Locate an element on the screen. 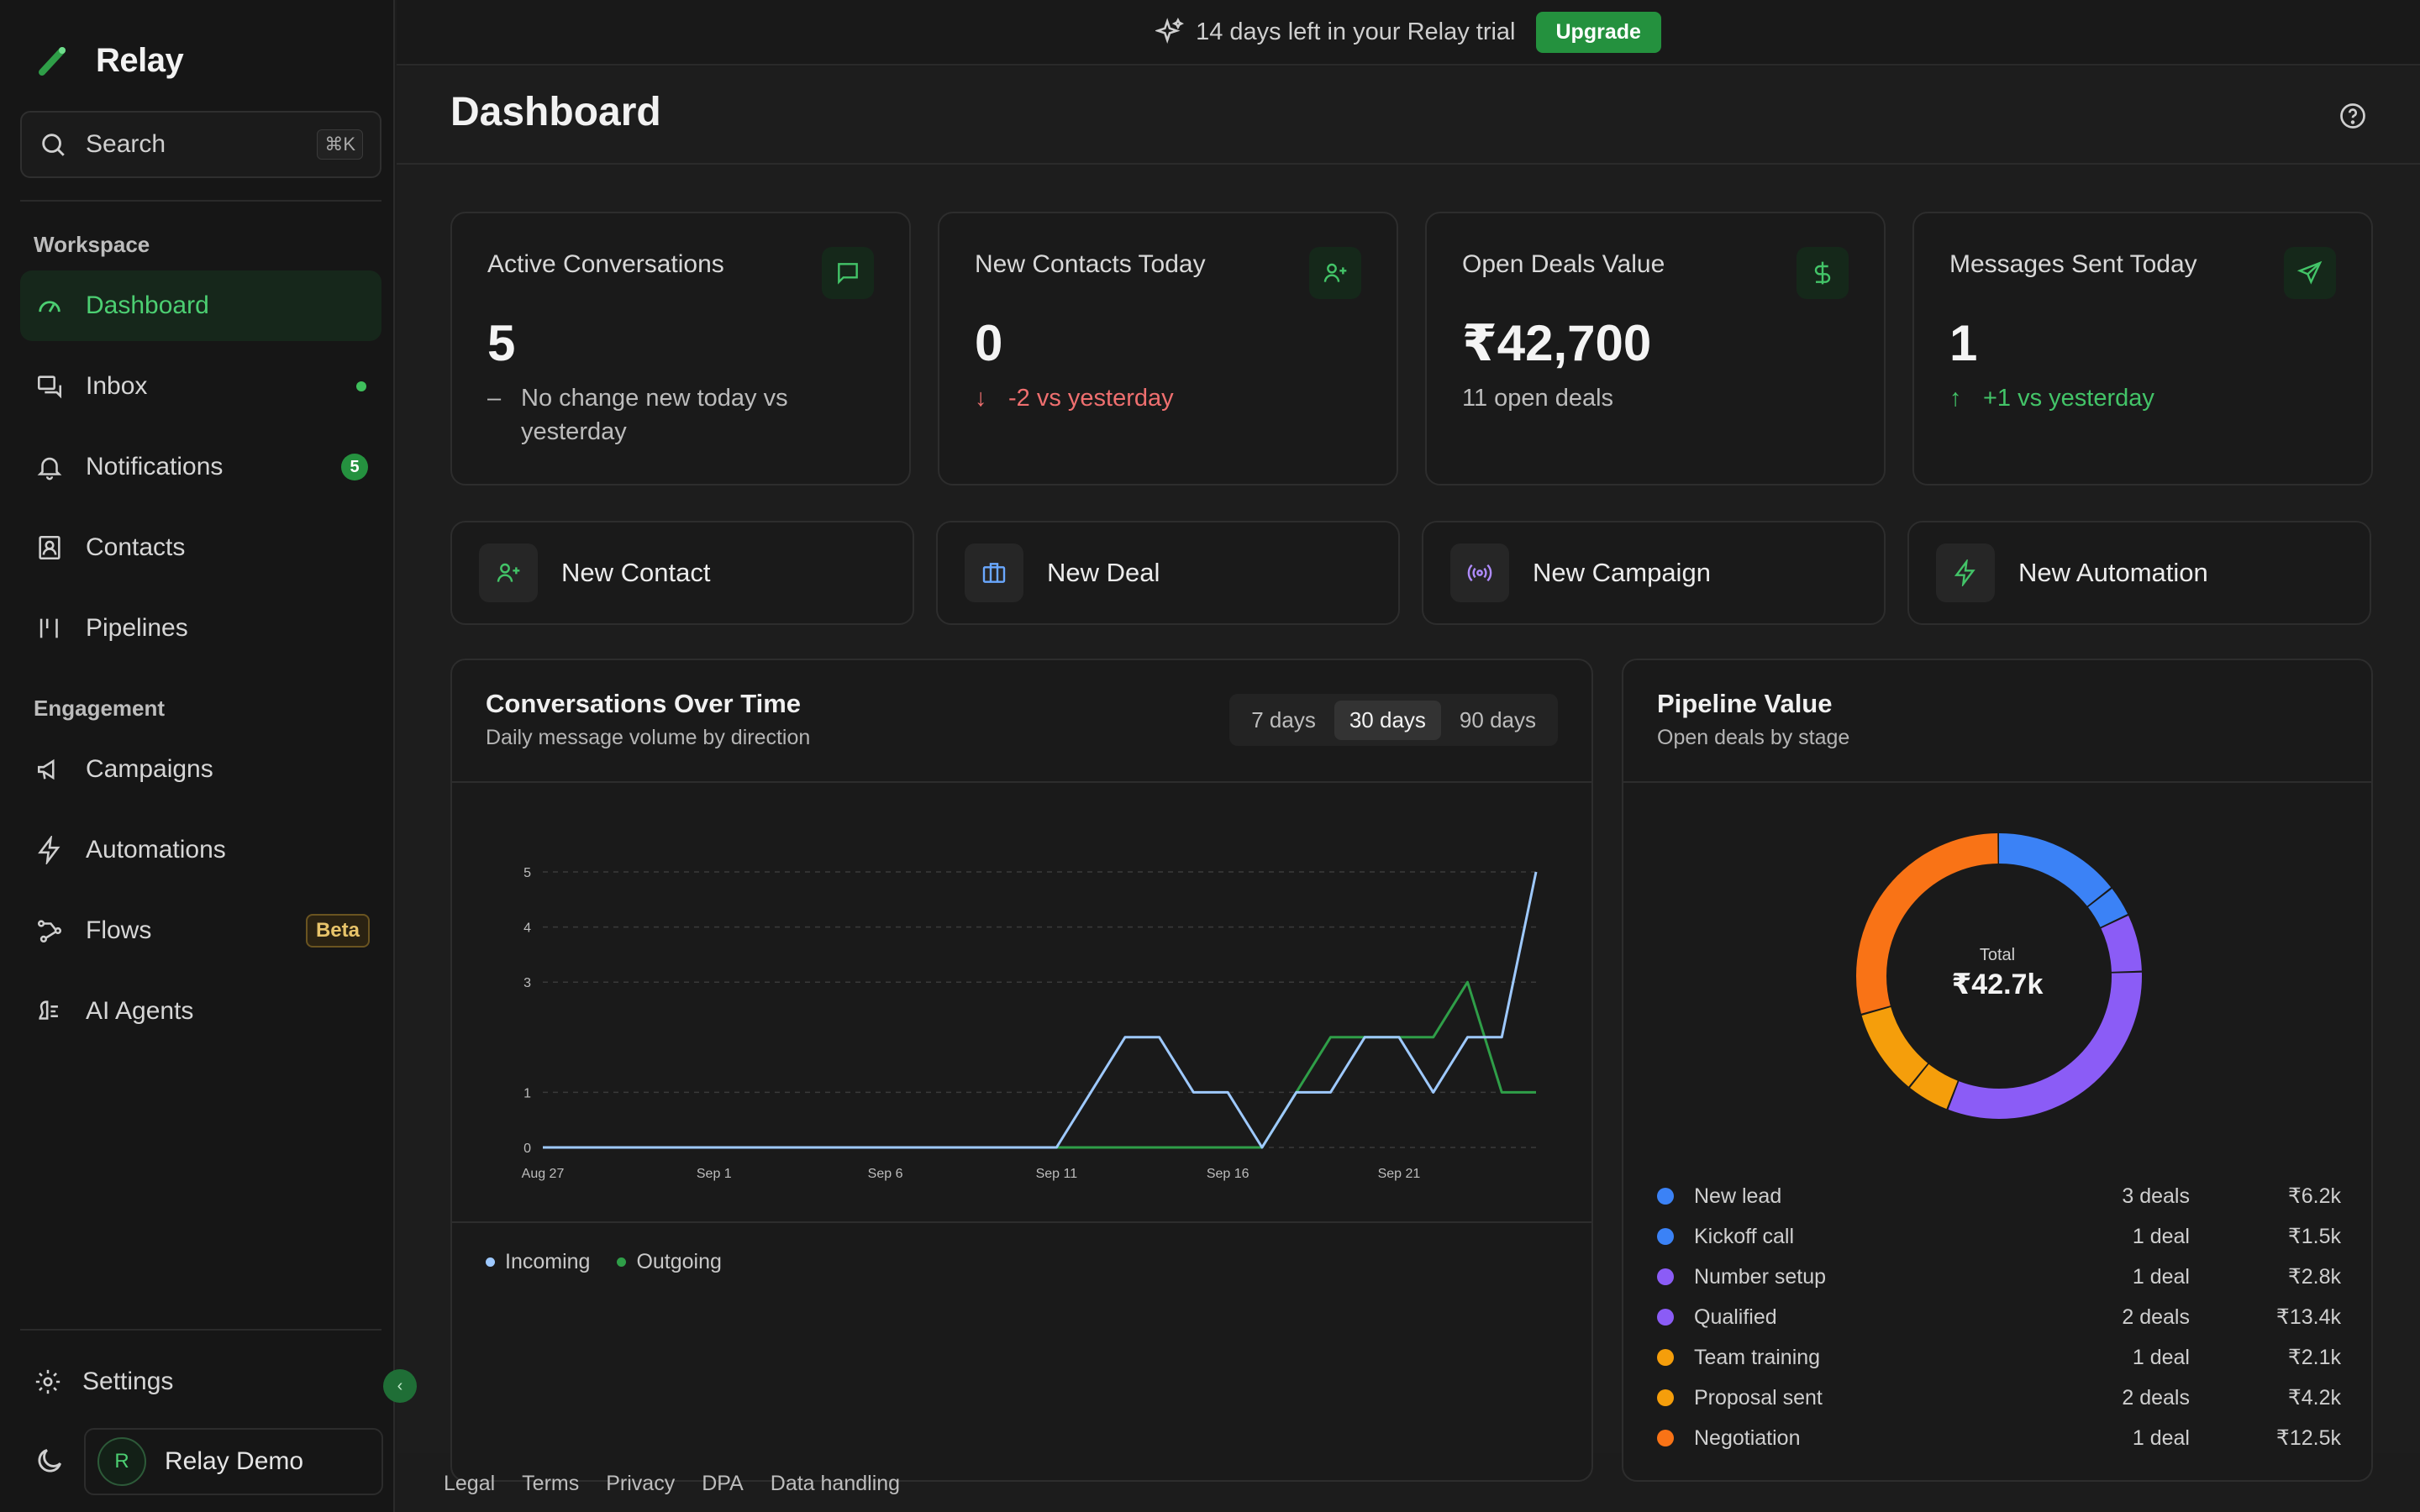  series-line-incoming is located at coordinates (1041, 1010).